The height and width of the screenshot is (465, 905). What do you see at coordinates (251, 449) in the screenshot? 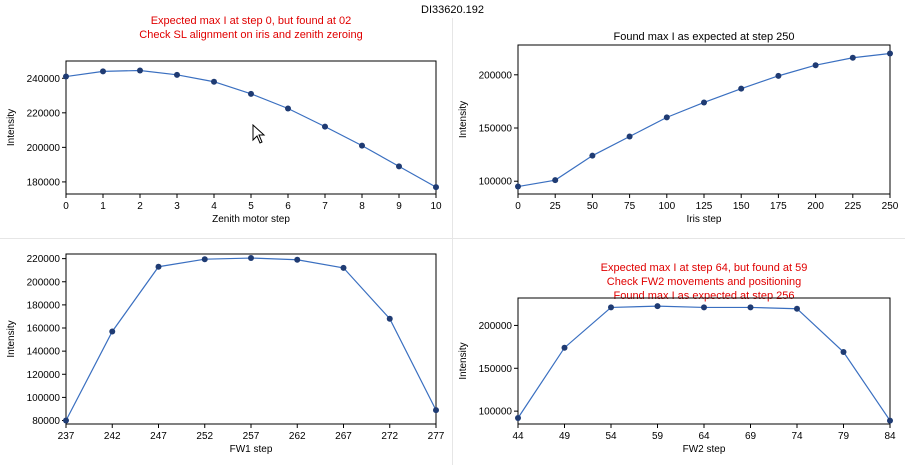
I see `x-axis-label: FW1 step` at bounding box center [251, 449].